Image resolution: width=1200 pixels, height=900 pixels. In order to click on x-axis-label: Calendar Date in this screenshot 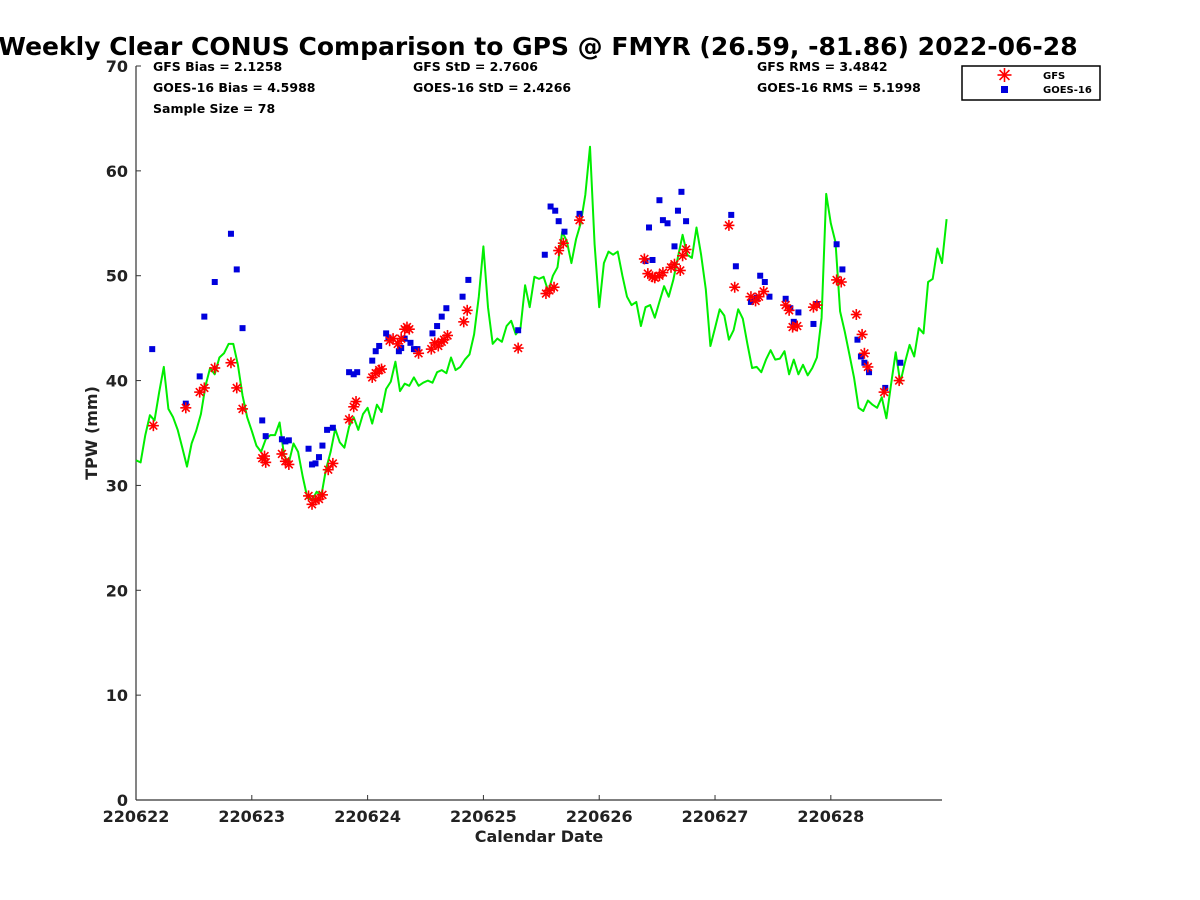, I will do `click(539, 836)`.